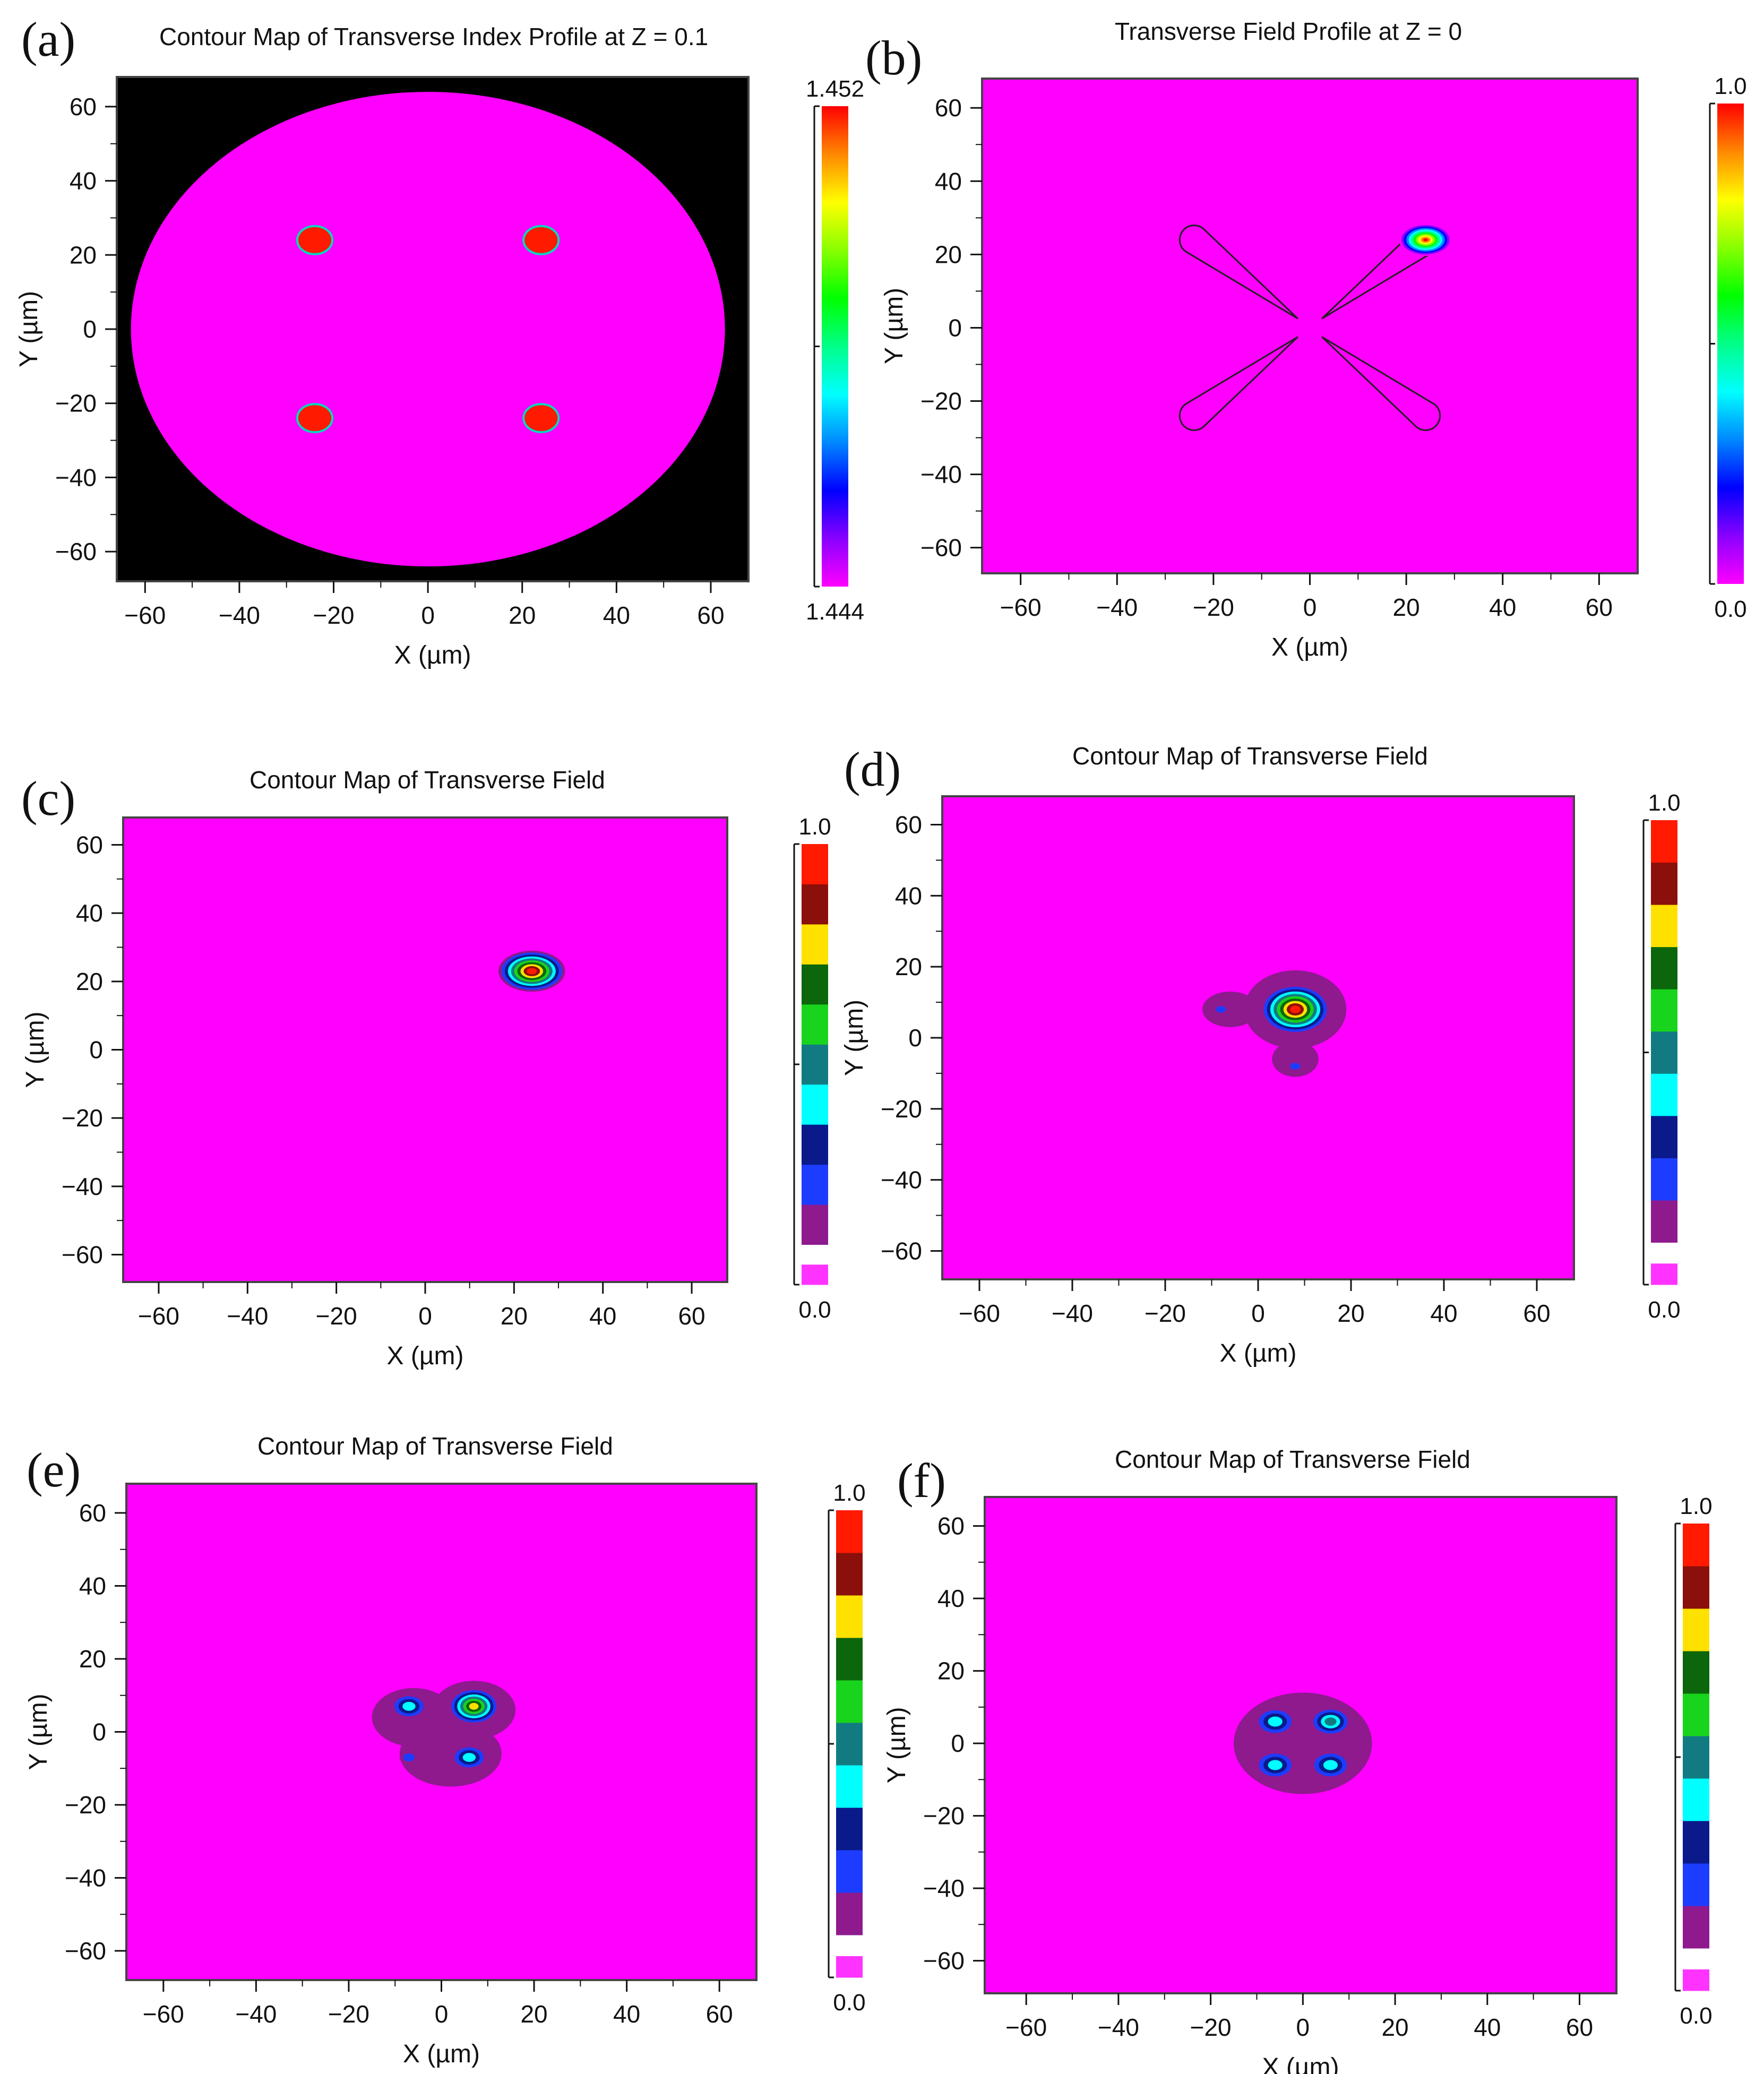  Describe the element at coordinates (908, 825) in the screenshot. I see `y-tick-label: 60` at that location.